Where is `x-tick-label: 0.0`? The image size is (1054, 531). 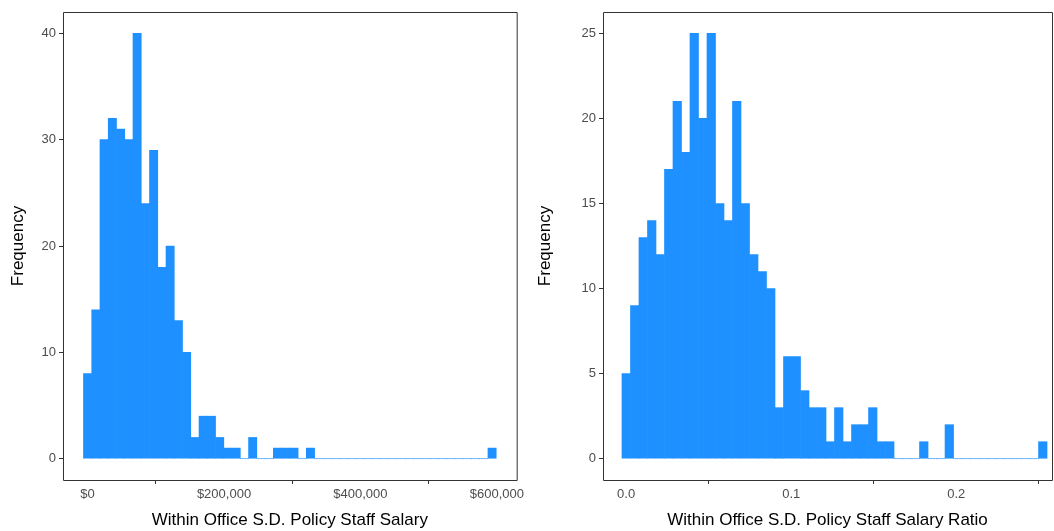 x-tick-label: 0.0 is located at coordinates (626, 494).